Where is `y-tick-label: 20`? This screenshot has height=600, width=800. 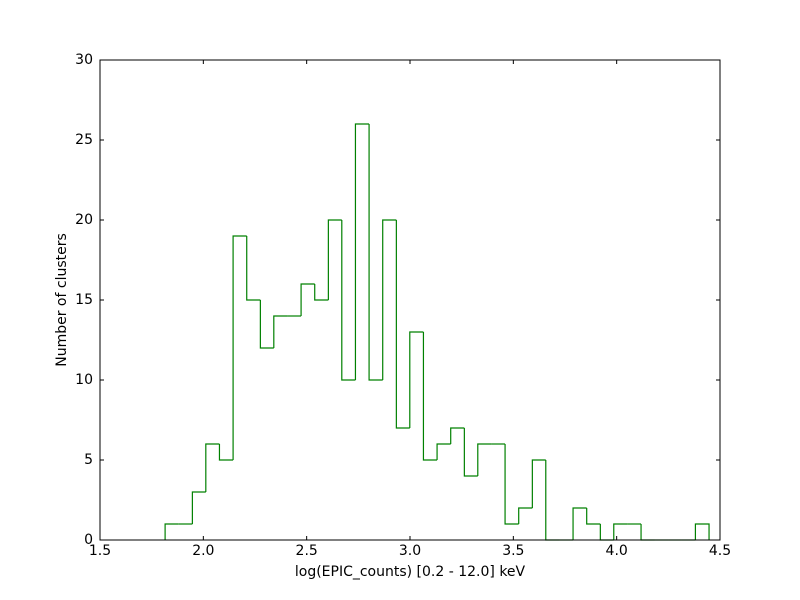
y-tick-label: 20 is located at coordinates (84, 220).